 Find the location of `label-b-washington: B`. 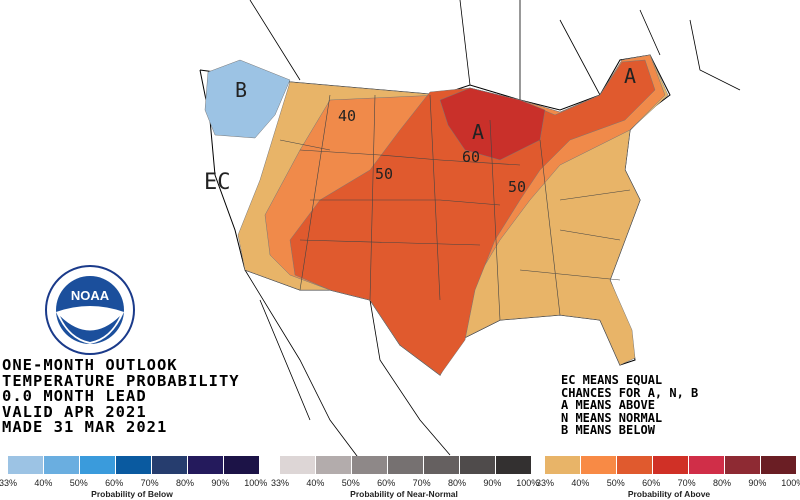

label-b-washington: B is located at coordinates (241, 90).